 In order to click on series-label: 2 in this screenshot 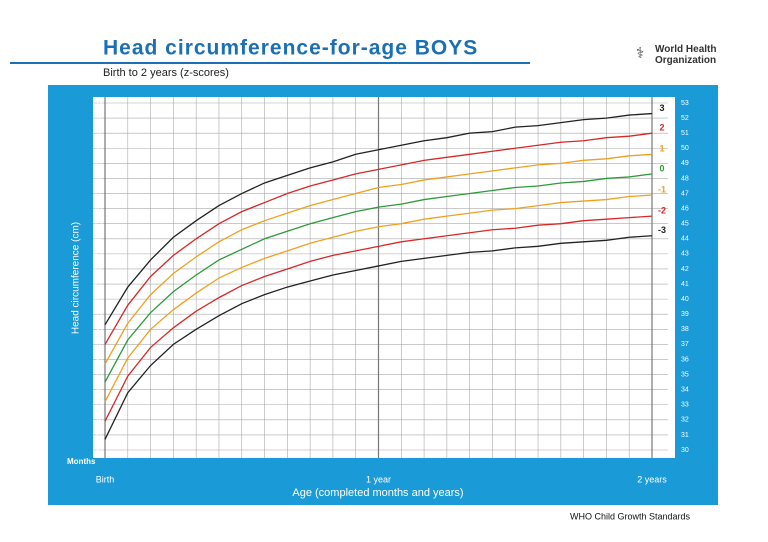, I will do `click(661, 128)`.